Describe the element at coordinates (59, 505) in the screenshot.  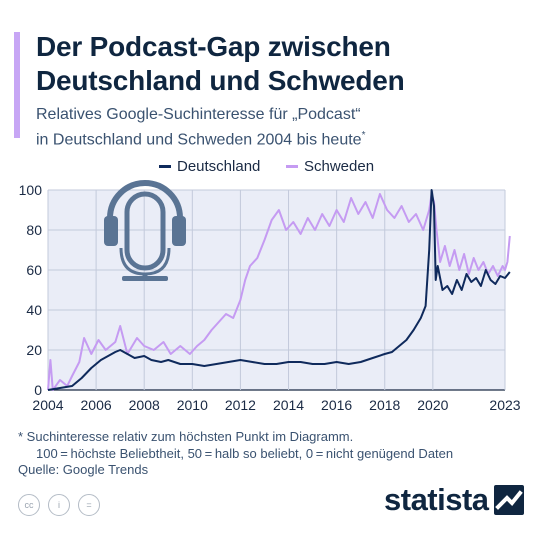
I see `attribution-icon: i` at that location.